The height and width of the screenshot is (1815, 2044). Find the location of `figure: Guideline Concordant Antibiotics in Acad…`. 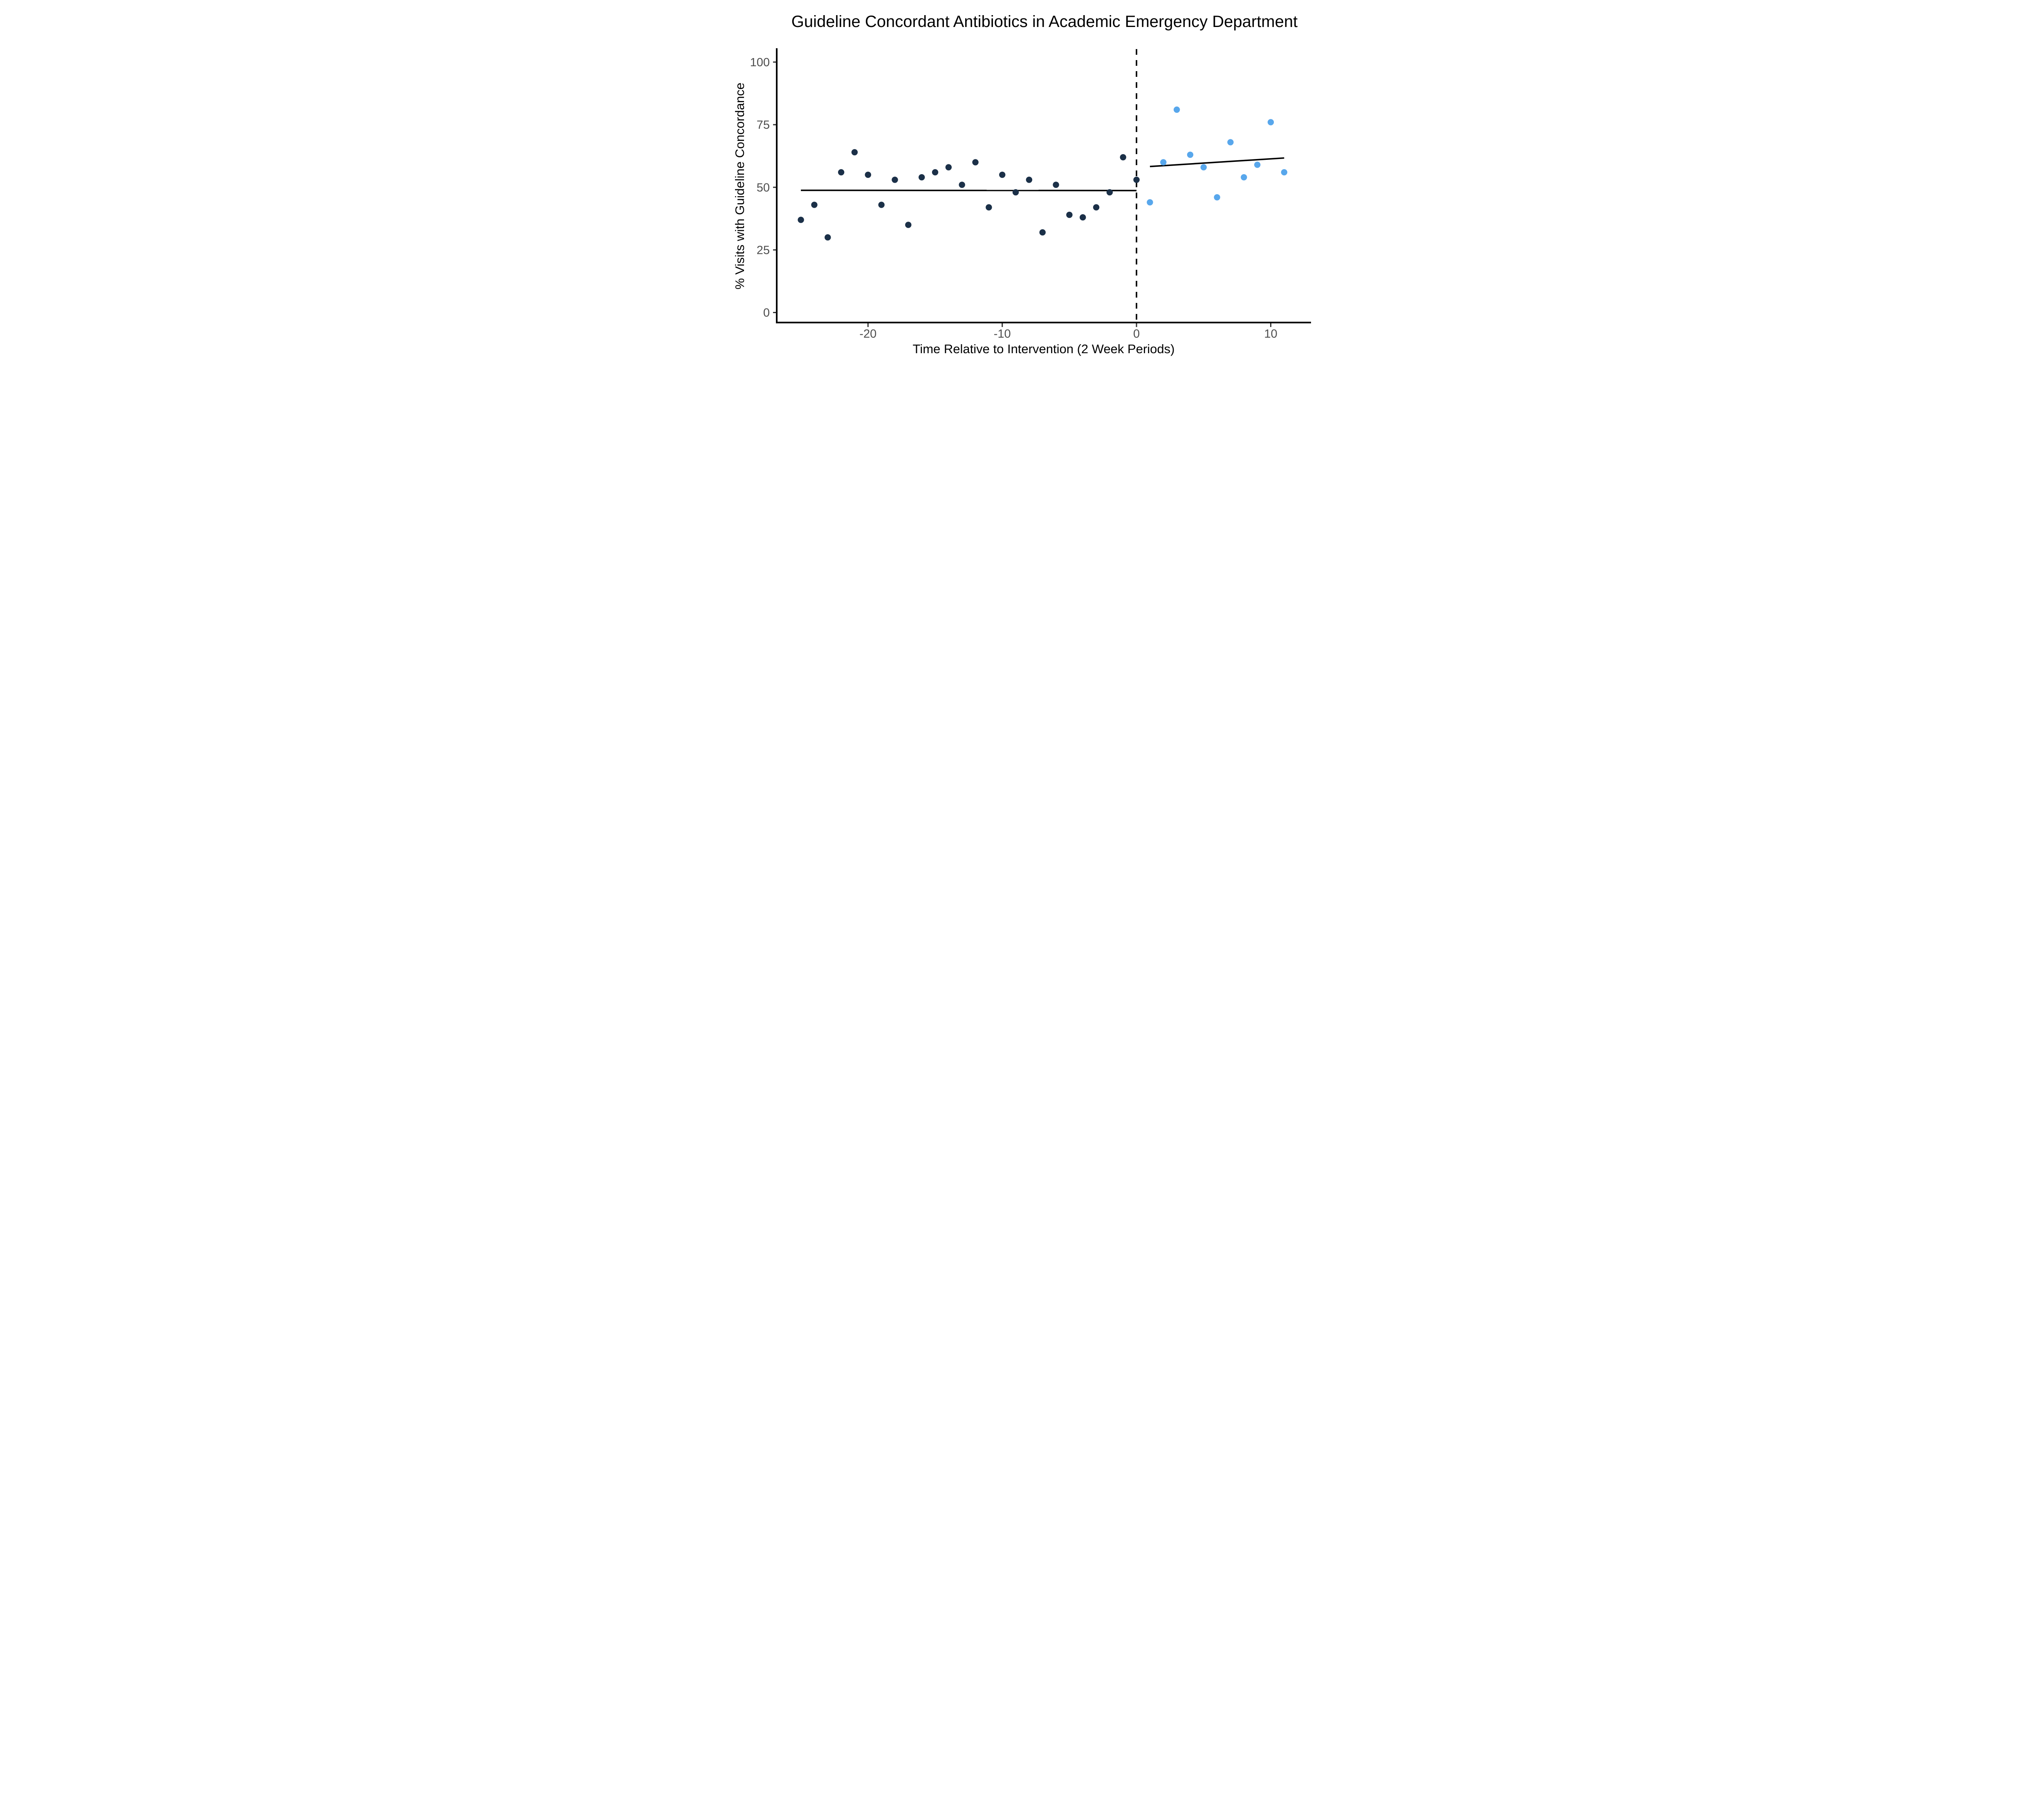

figure: Guideline Concordant Antibiotics in Acad… is located at coordinates (1022, 181).